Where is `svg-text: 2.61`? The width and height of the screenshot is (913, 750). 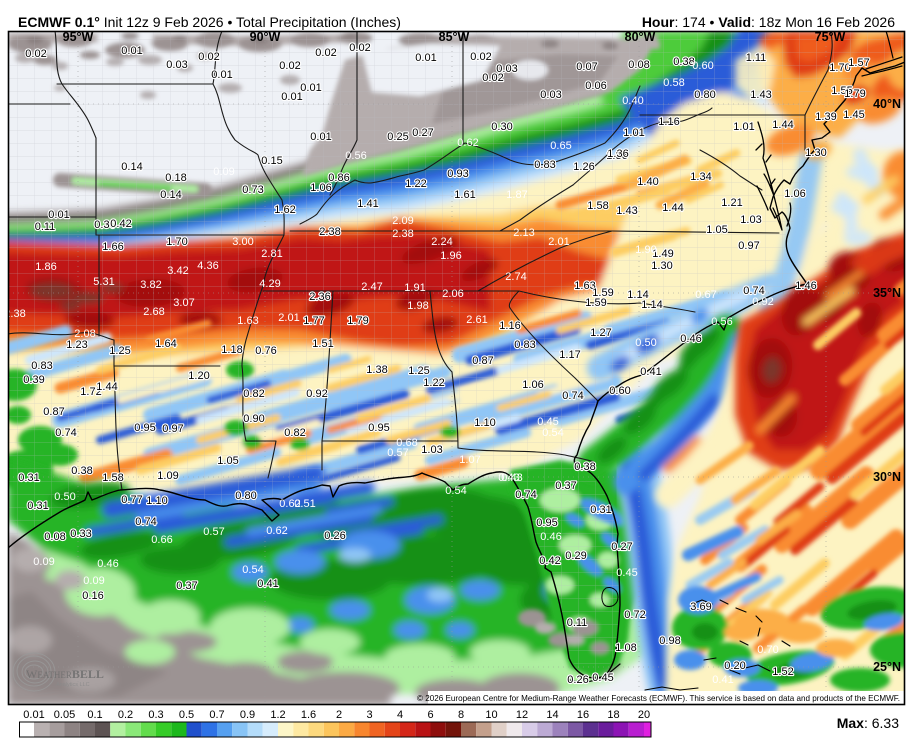
svg-text: 2.61 is located at coordinates (476, 320).